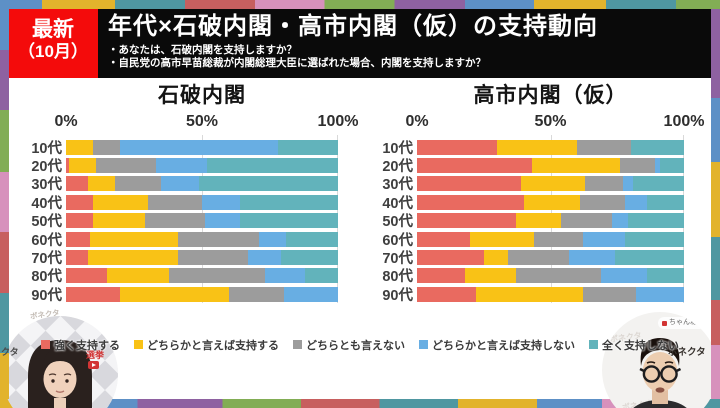 The width and height of the screenshot is (720, 408). I want to click on chart-title: 石破内閣, so click(202, 95).